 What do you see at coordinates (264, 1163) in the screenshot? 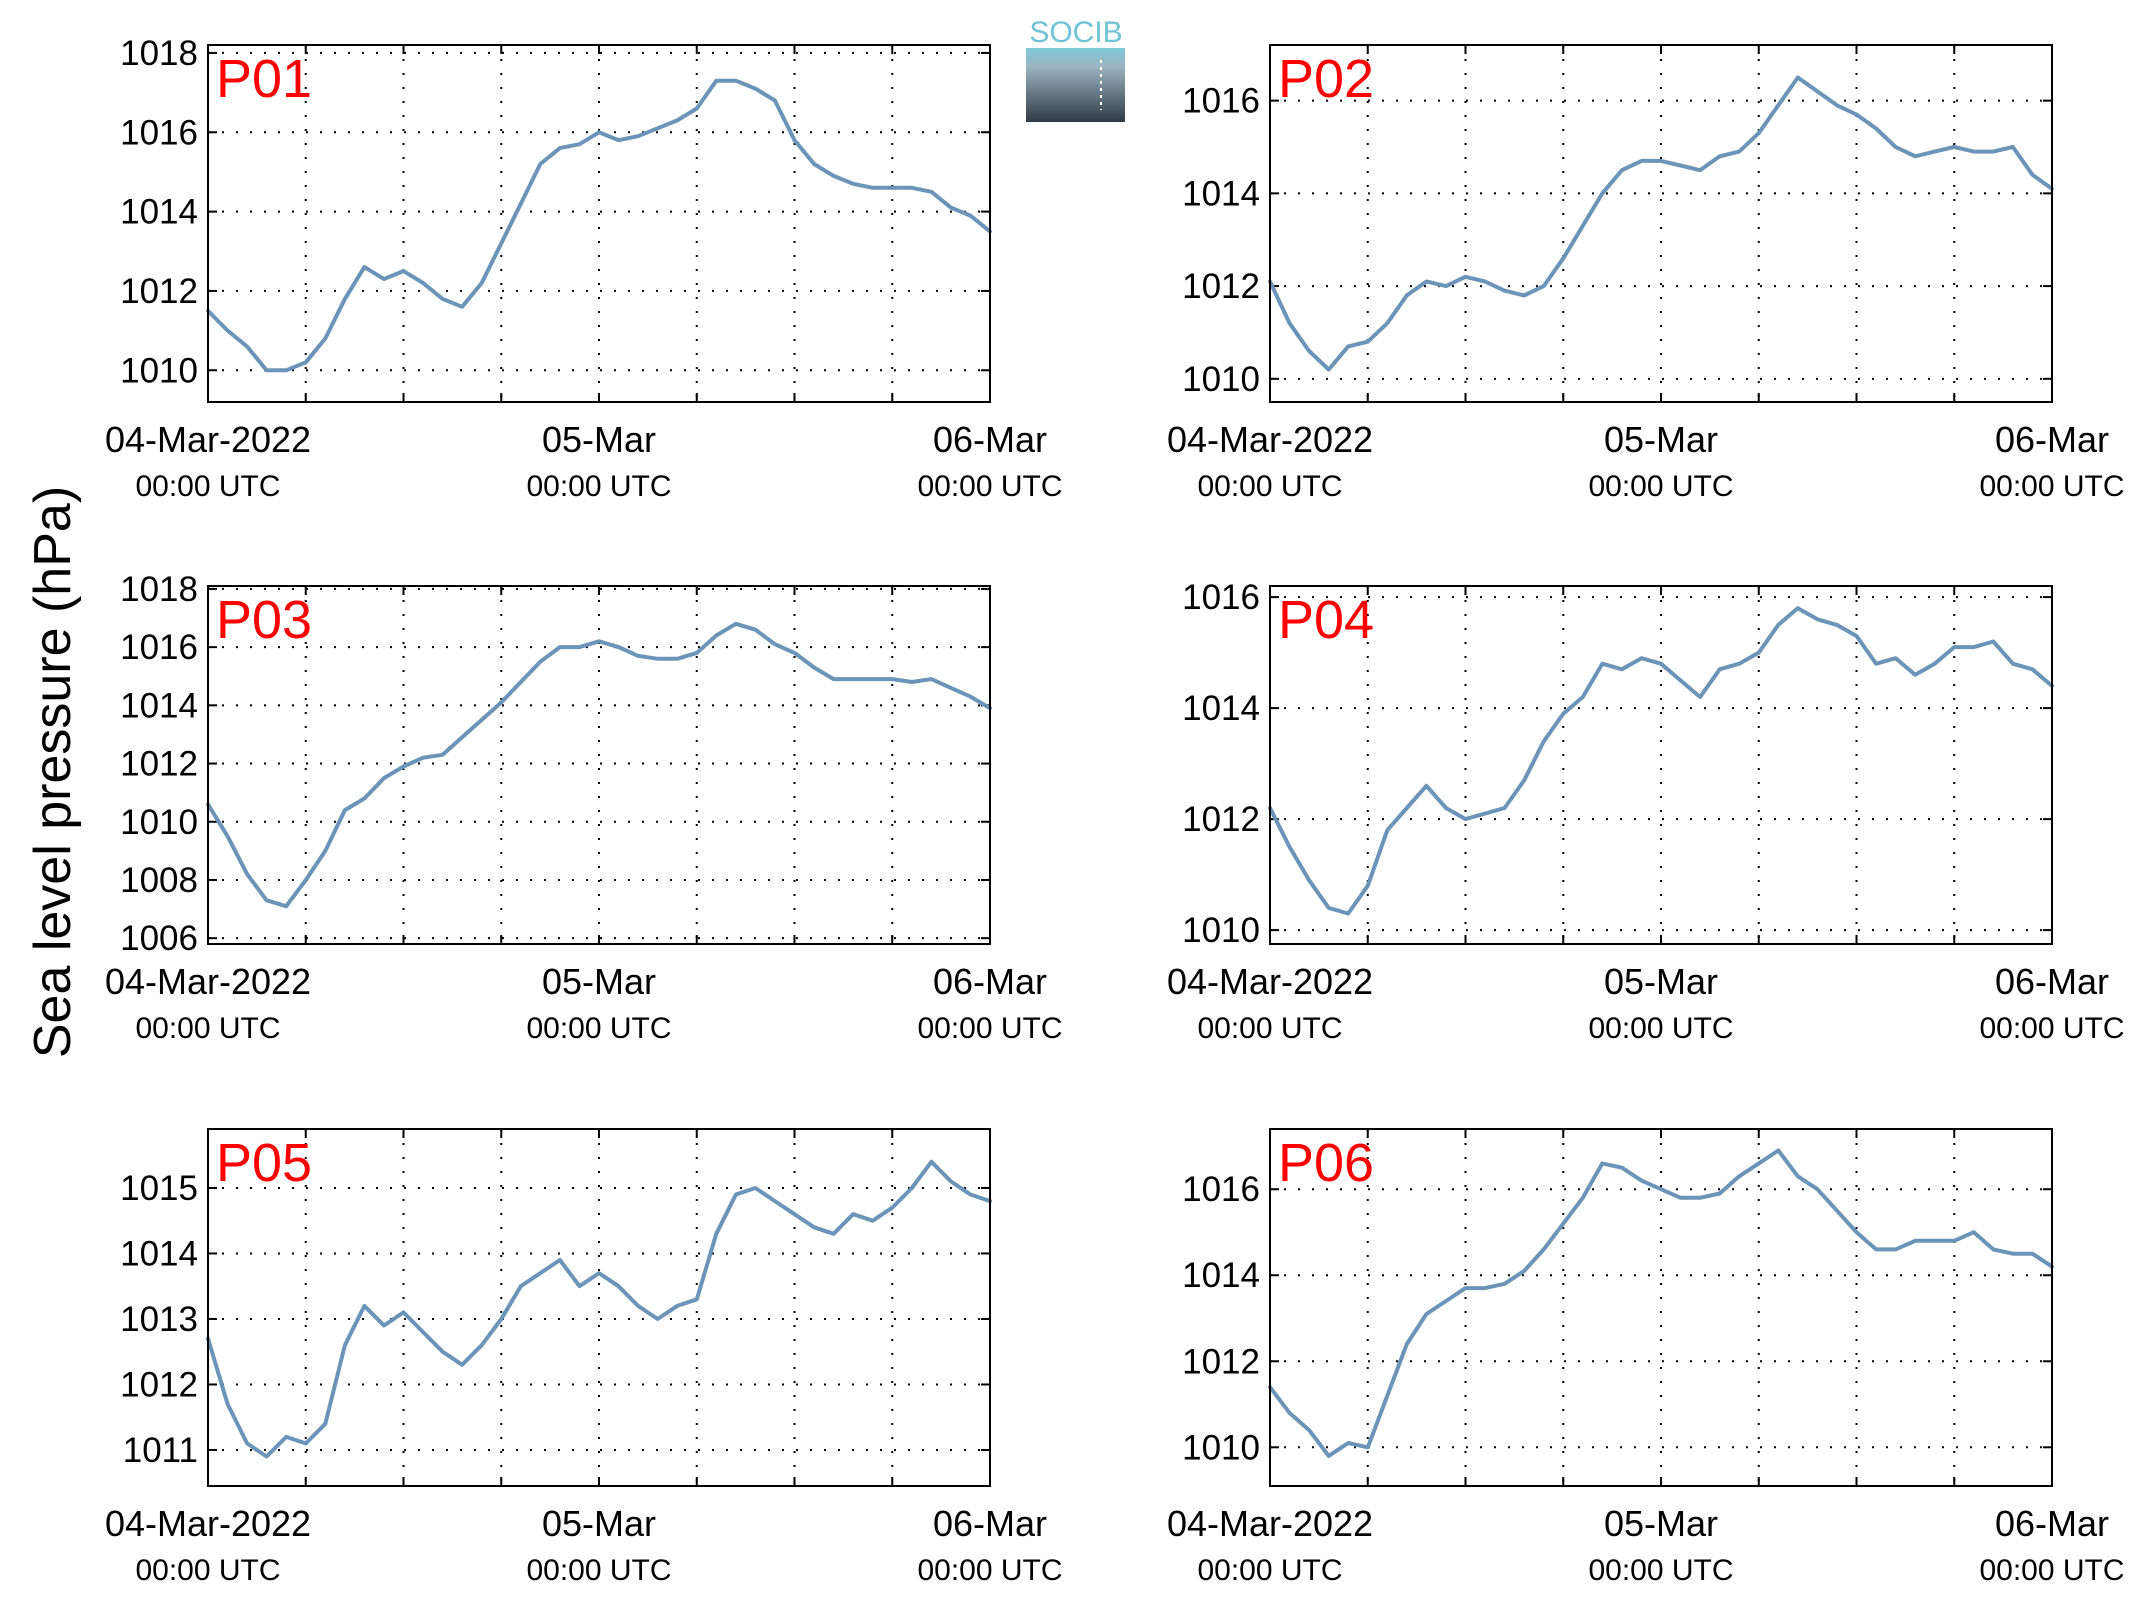
I see `panel-label: P05` at bounding box center [264, 1163].